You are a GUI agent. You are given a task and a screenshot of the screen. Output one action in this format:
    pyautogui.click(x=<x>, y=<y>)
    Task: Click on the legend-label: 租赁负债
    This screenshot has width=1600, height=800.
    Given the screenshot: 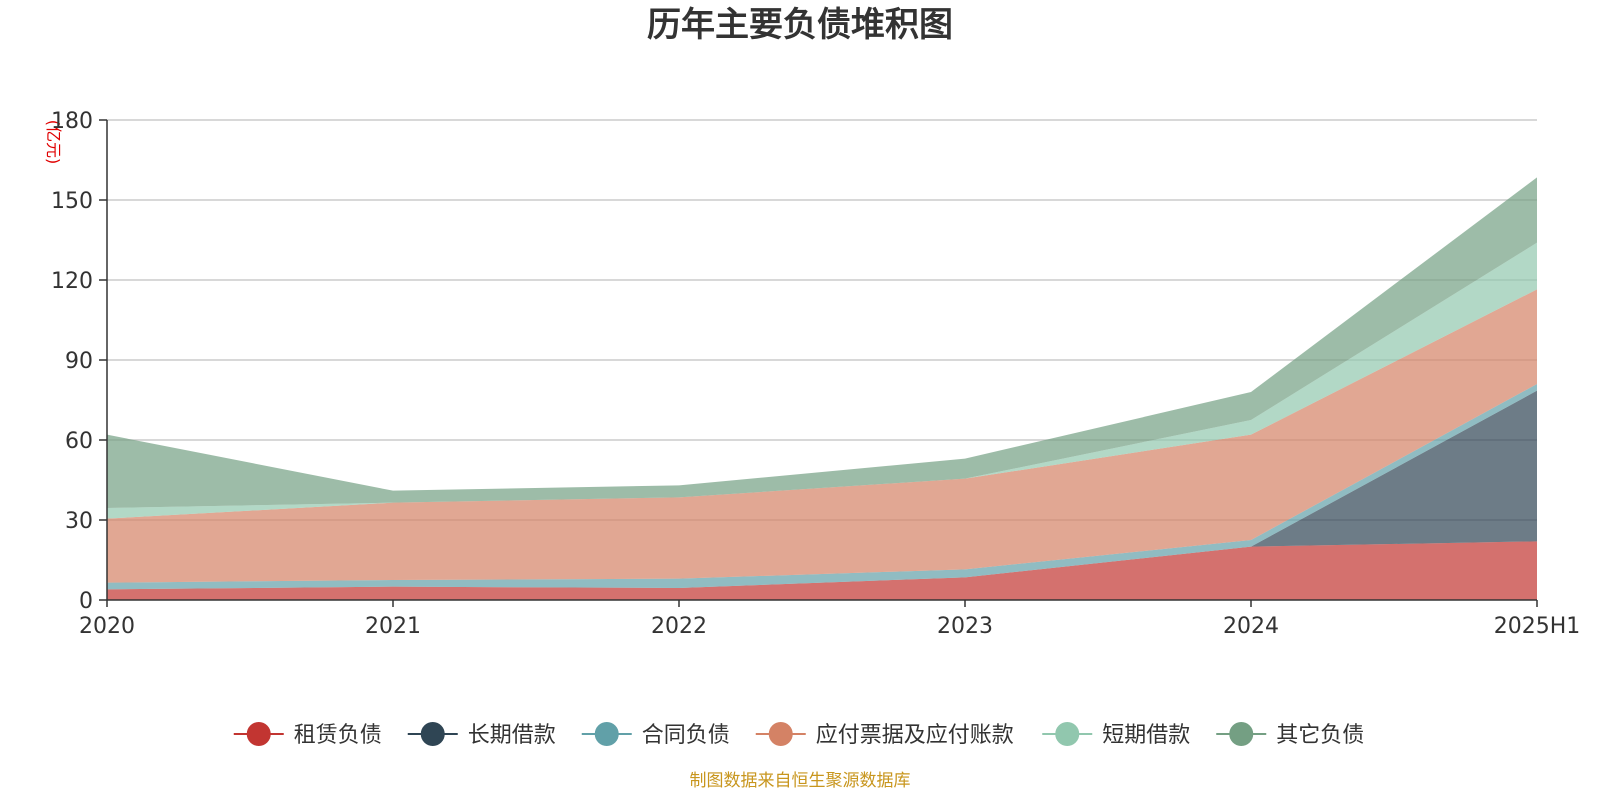 What is the action you would take?
    pyautogui.click(x=338, y=735)
    